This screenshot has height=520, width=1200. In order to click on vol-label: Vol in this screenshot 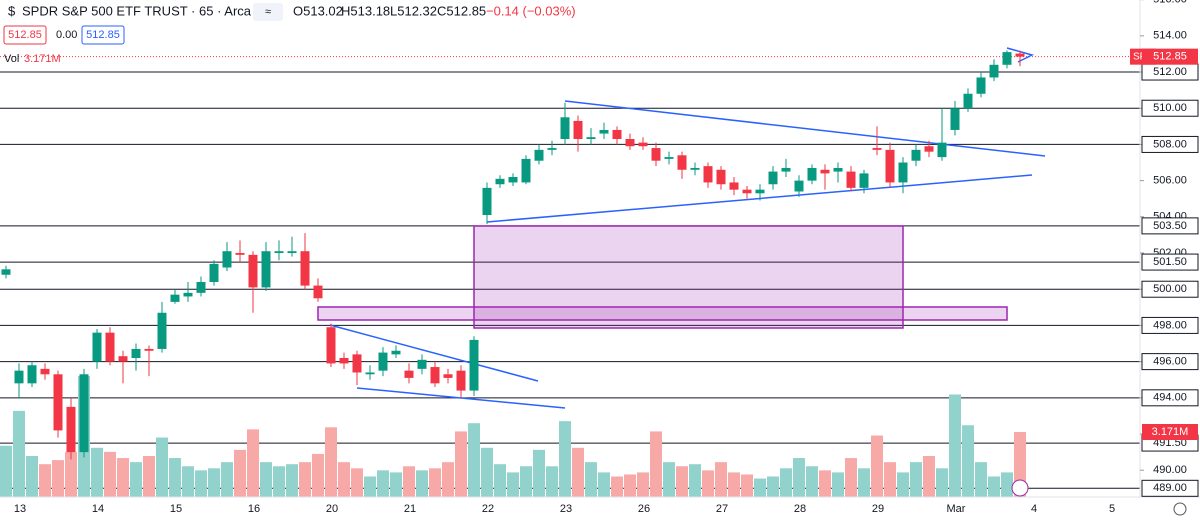, I will do `click(11, 59)`.